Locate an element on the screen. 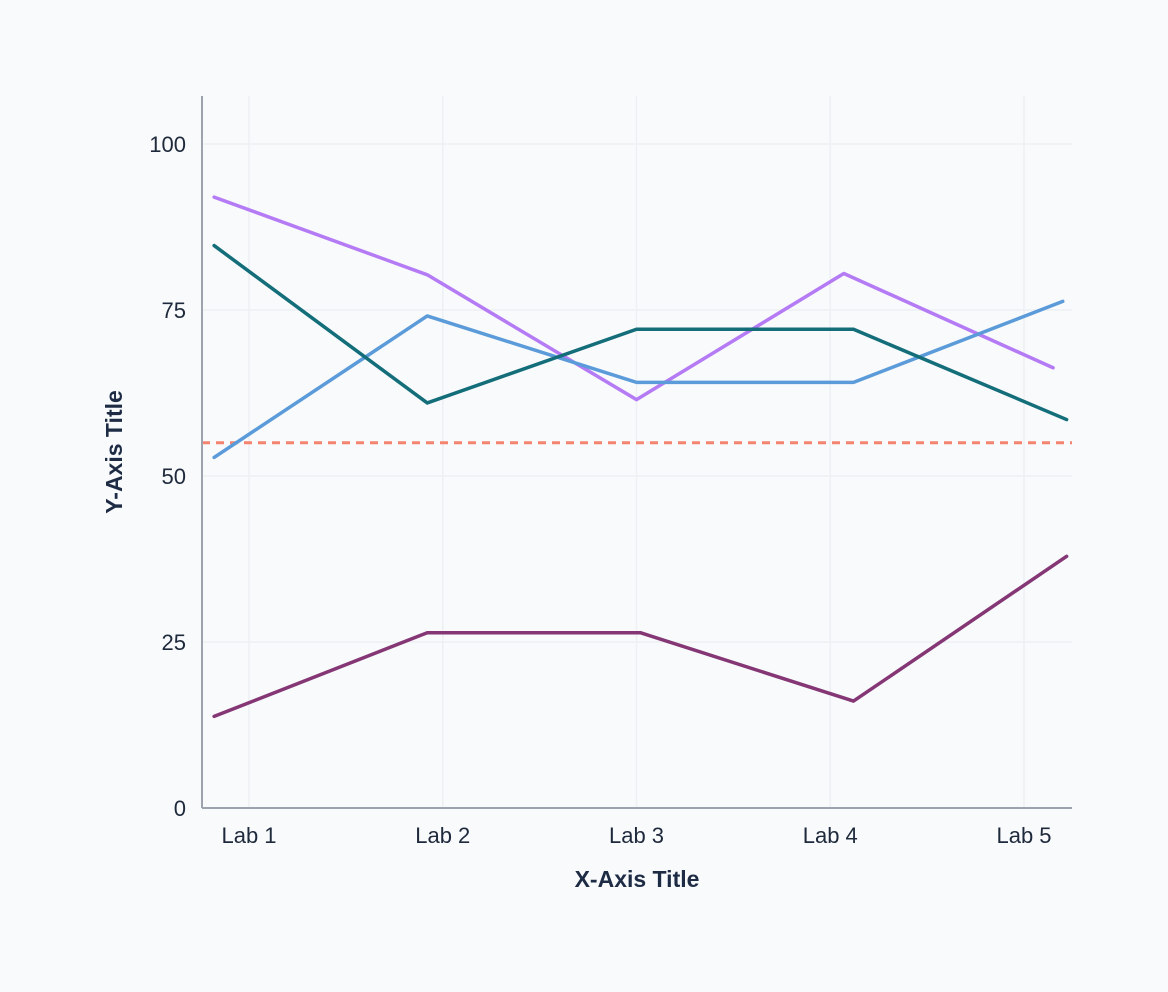 The width and height of the screenshot is (1168, 992). x-tick-label: Lab 4 is located at coordinates (830, 835).